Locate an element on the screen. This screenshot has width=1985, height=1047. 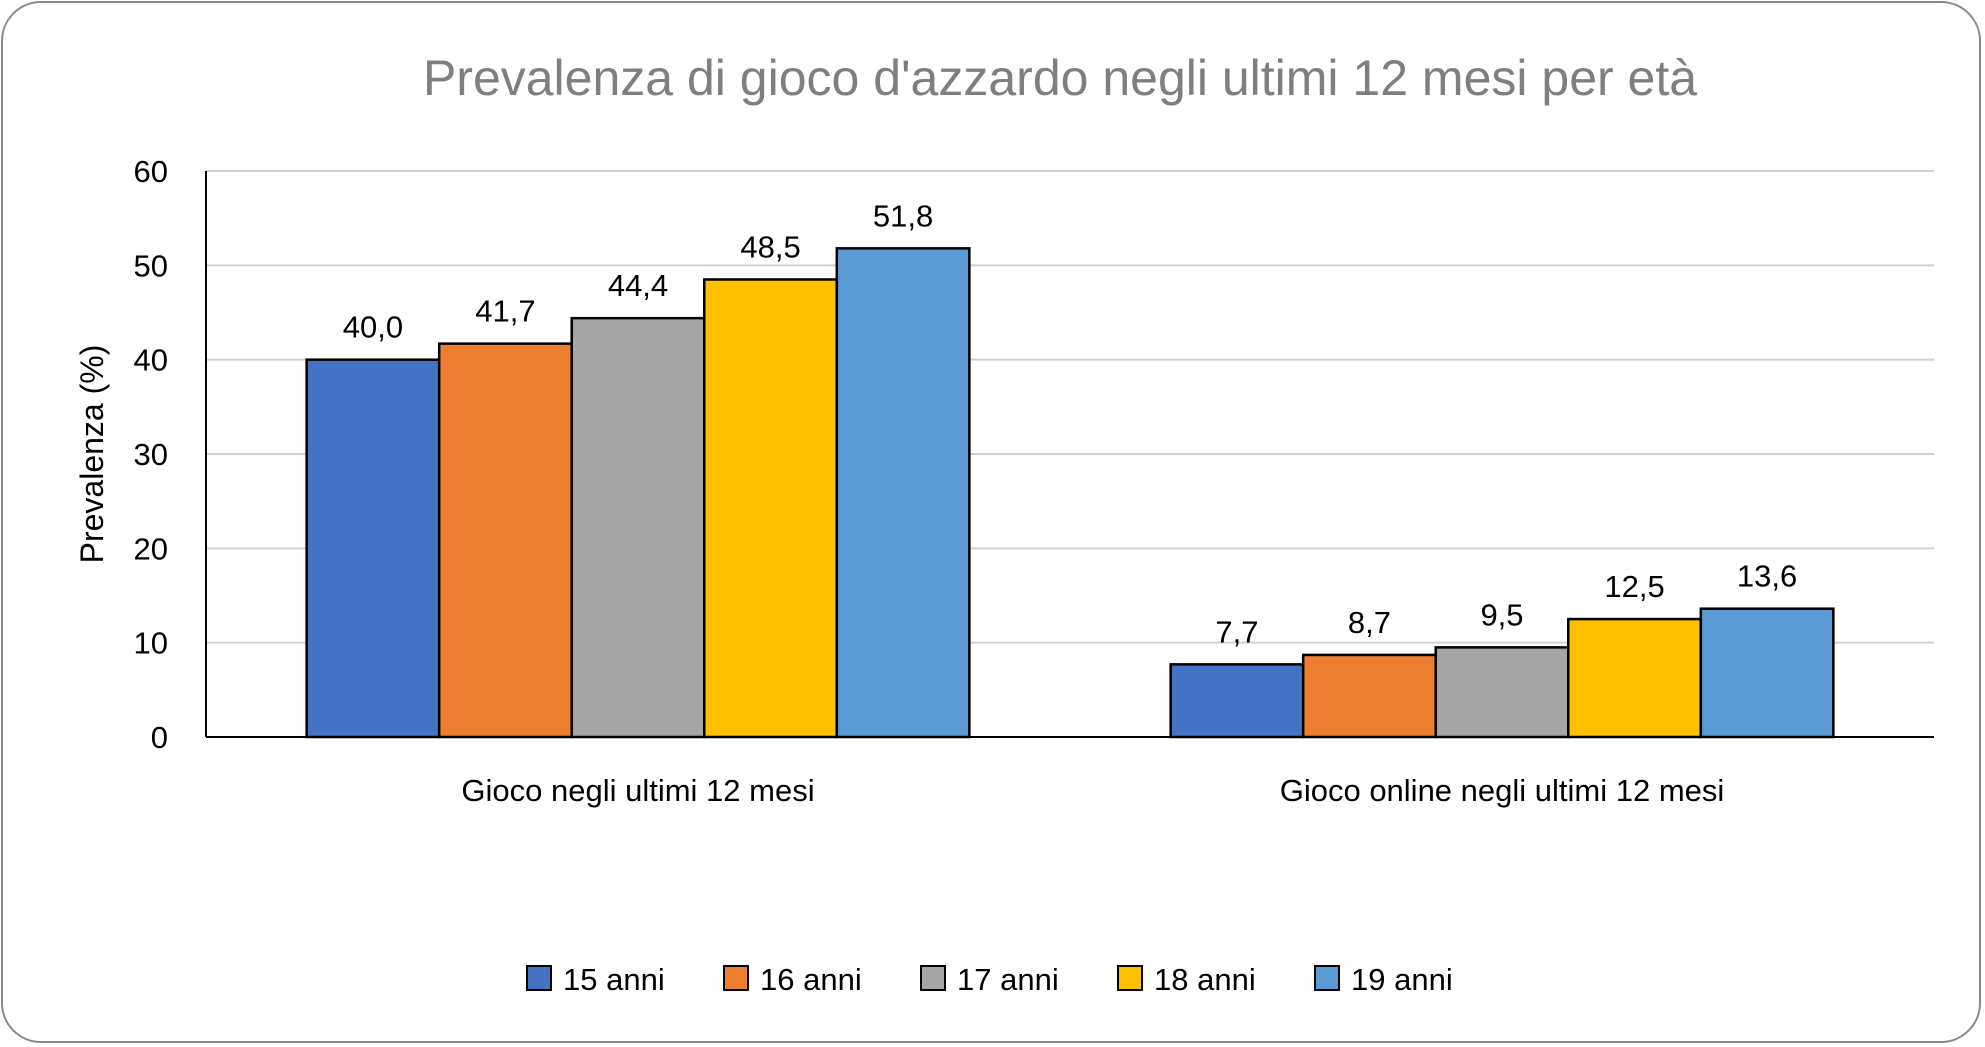
data-label: 48,5 is located at coordinates (770, 246).